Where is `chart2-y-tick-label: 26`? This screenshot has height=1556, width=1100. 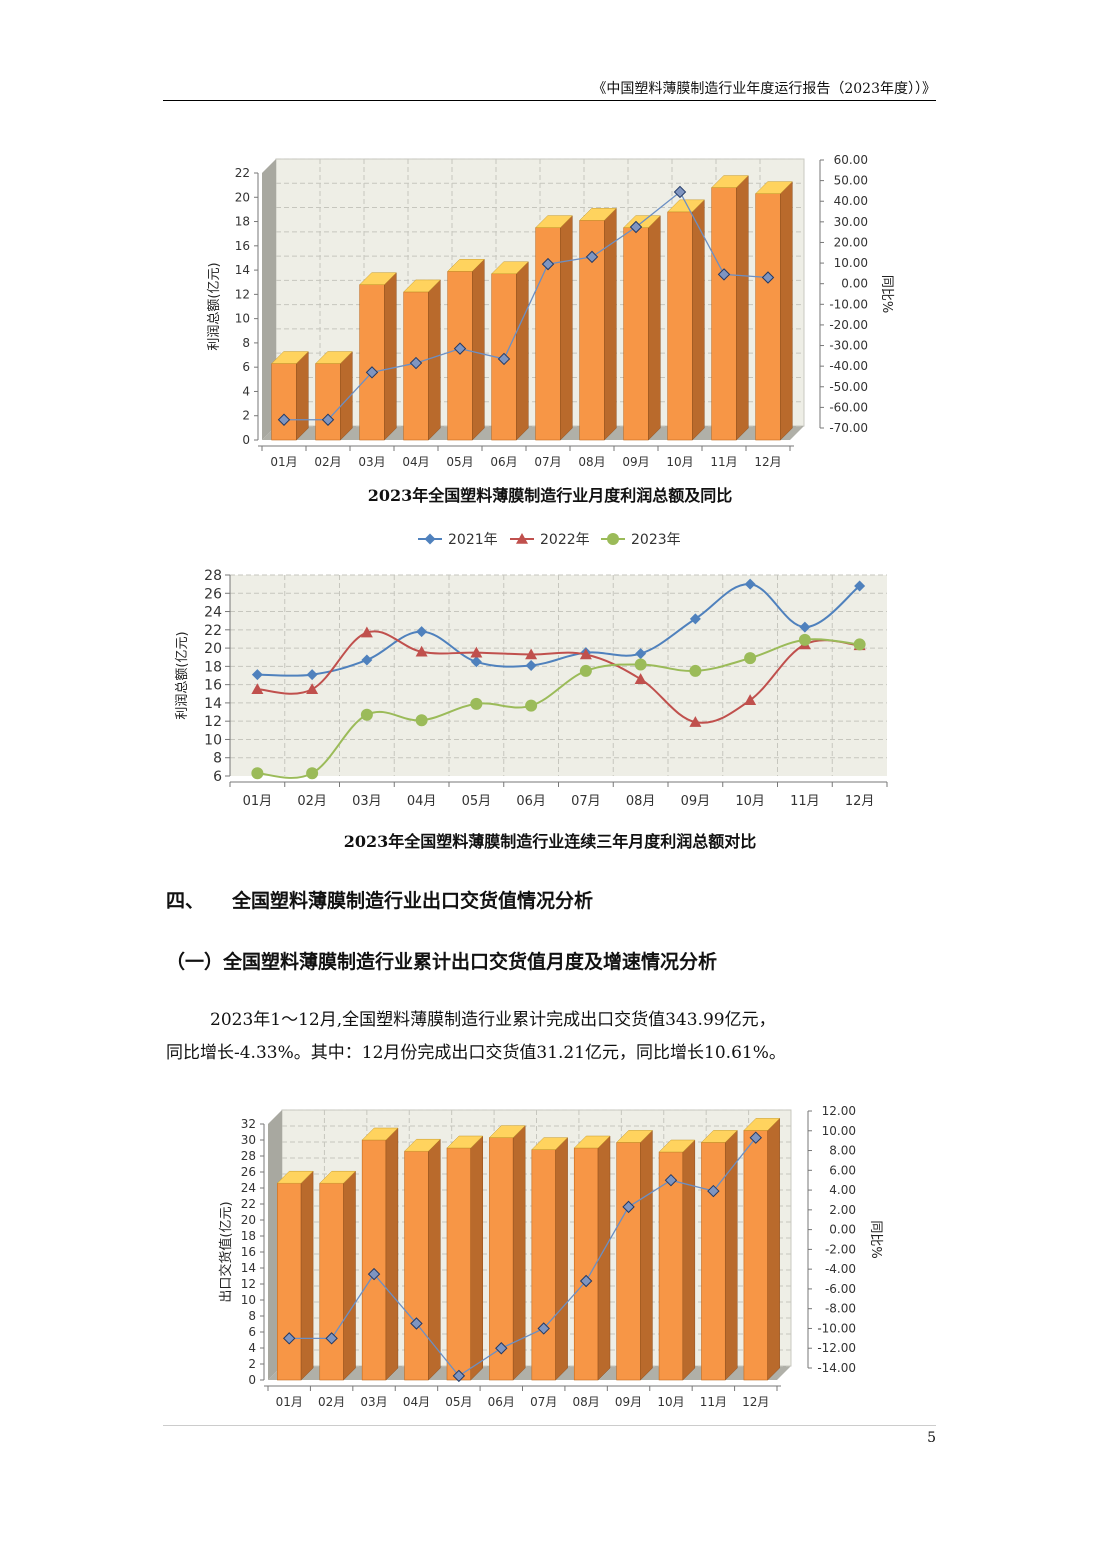 chart2-y-tick-label: 26 is located at coordinates (213, 594).